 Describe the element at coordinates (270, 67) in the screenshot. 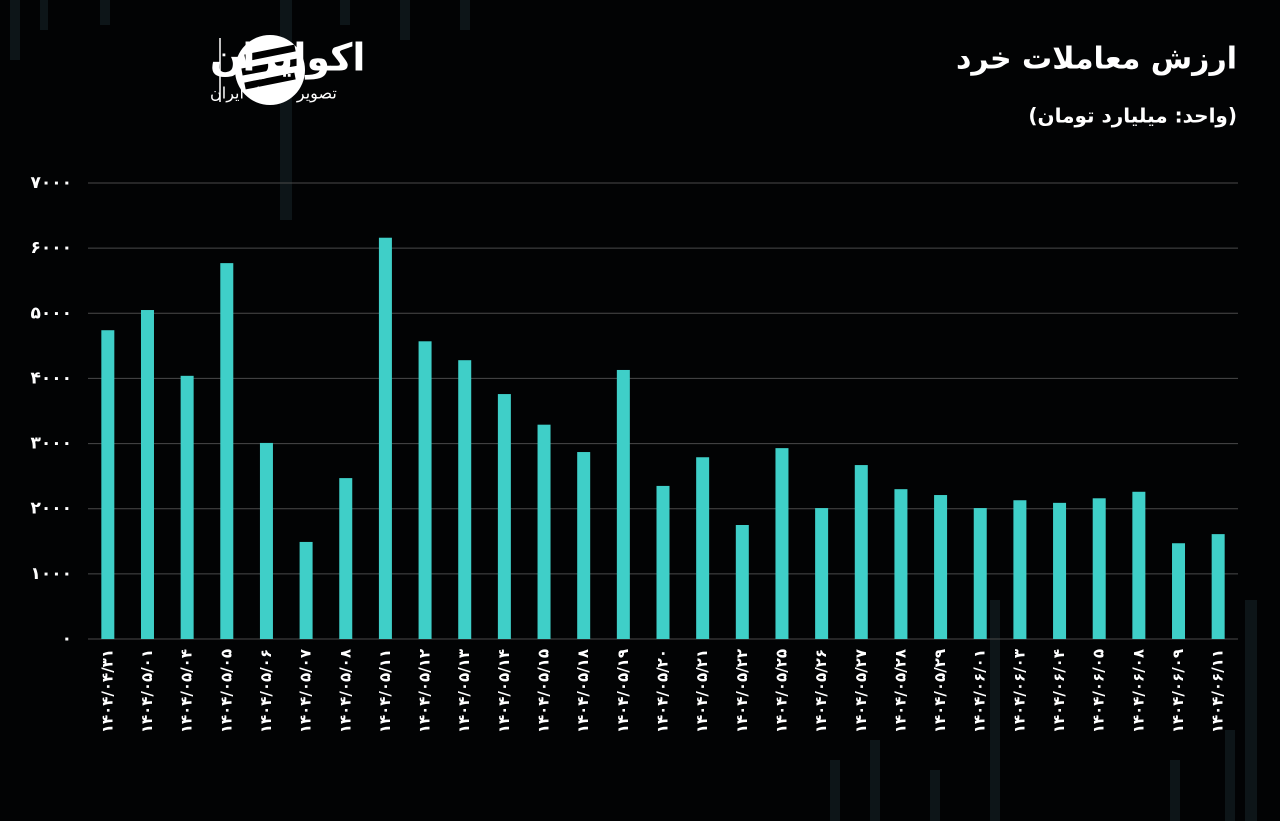

I see `logo-mark-lines` at that location.